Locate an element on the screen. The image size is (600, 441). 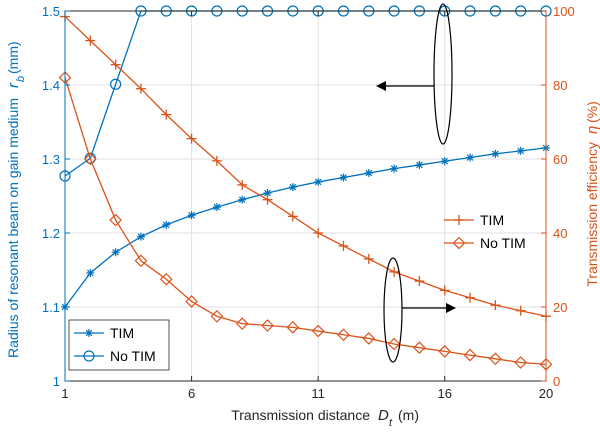
y-left-tick-label-4: 1.4 is located at coordinates (51, 85).